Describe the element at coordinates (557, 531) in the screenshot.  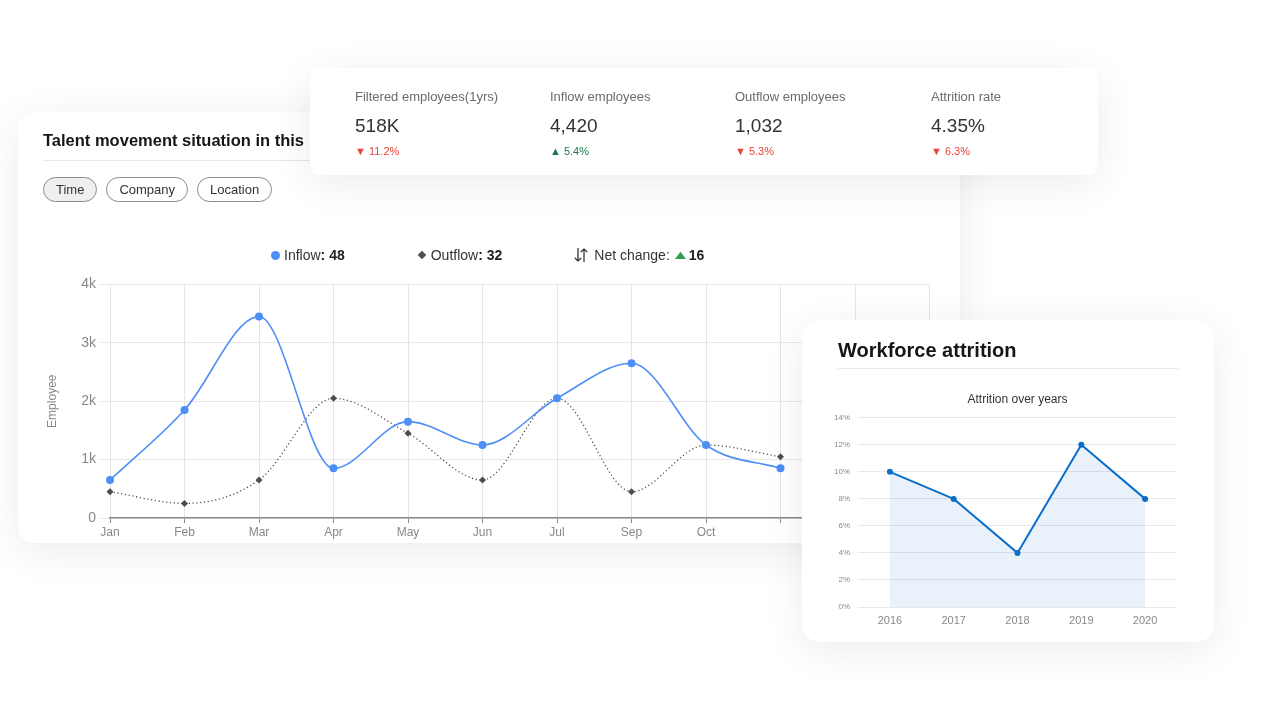
I see `x-tick-label: Jul` at that location.